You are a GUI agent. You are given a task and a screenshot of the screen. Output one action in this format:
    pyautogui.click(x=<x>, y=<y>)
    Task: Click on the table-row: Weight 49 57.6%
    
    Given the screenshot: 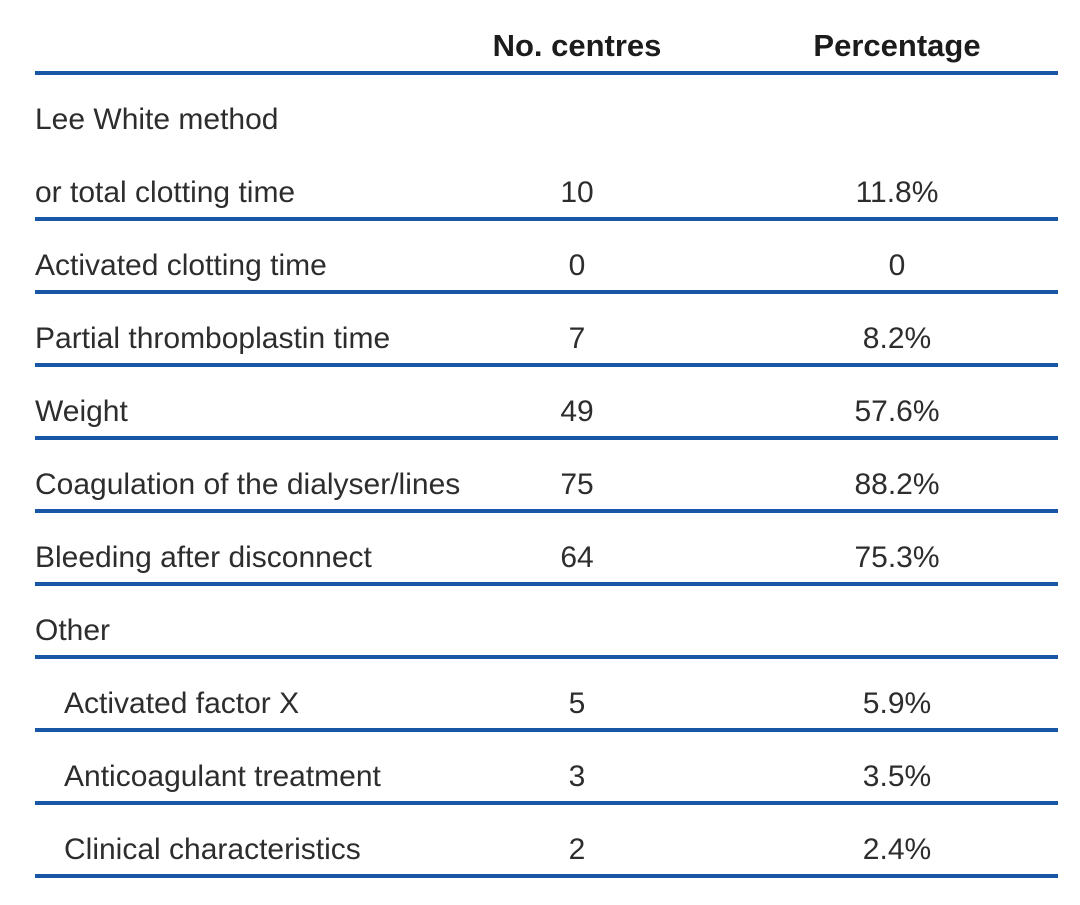 What is the action you would take?
    pyautogui.click(x=546, y=403)
    